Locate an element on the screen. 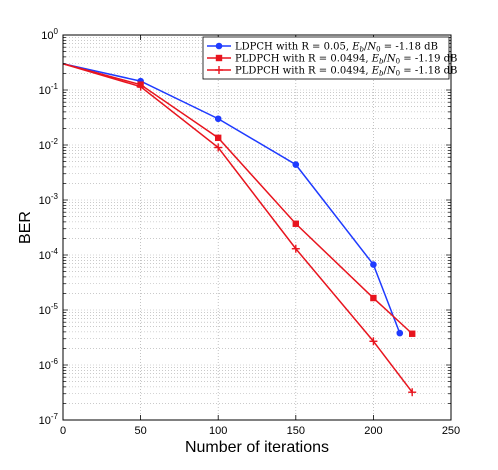 The image size is (498, 470). x-axis-label: Number of iterations is located at coordinates (257, 447).